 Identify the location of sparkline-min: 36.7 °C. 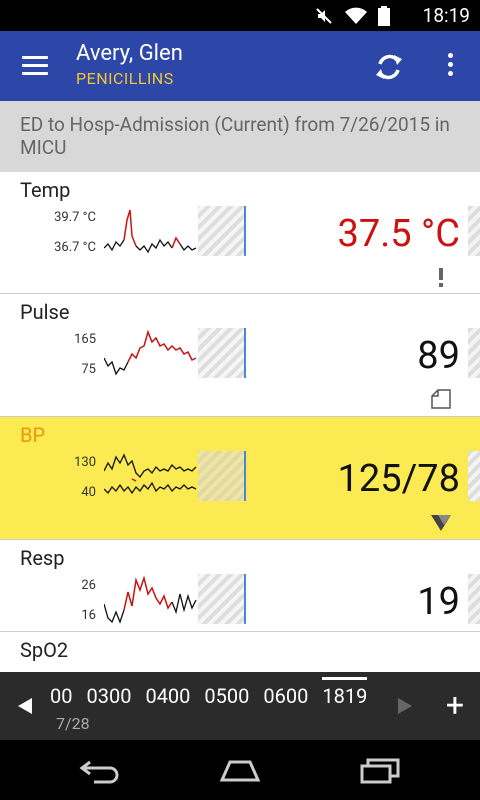
(75, 247).